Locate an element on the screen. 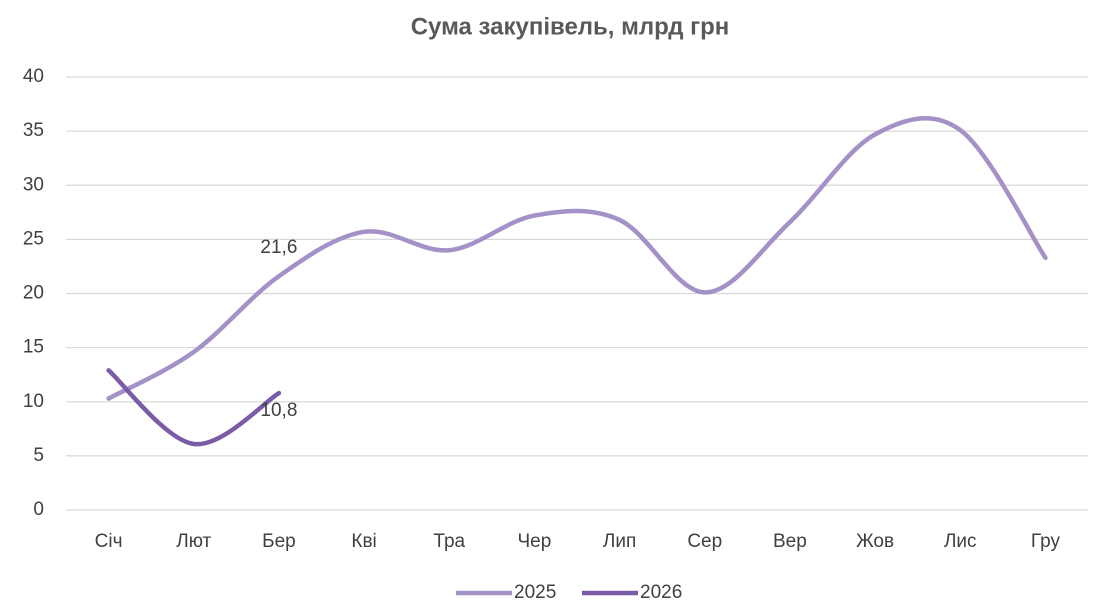 The width and height of the screenshot is (1096, 602). x-tick-label: Гру is located at coordinates (1046, 541).